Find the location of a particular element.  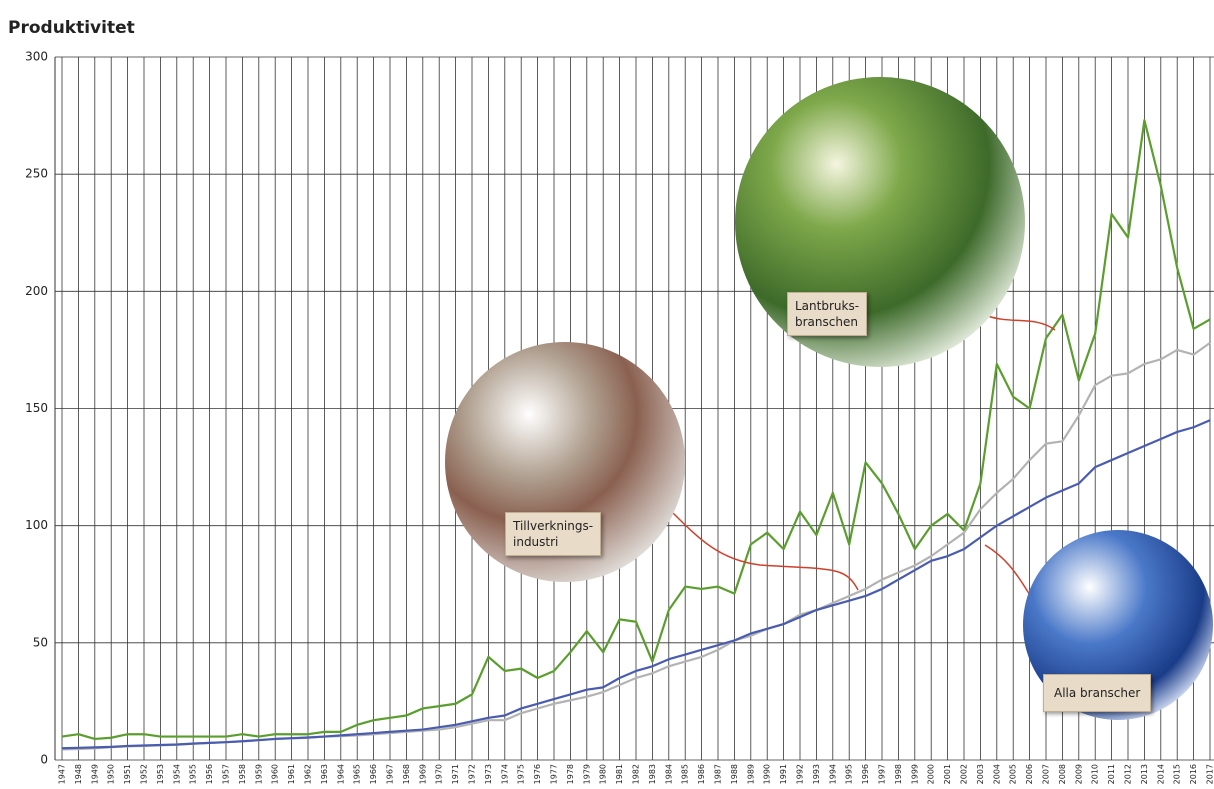

x-tick-label: 1985 is located at coordinates (685, 774).